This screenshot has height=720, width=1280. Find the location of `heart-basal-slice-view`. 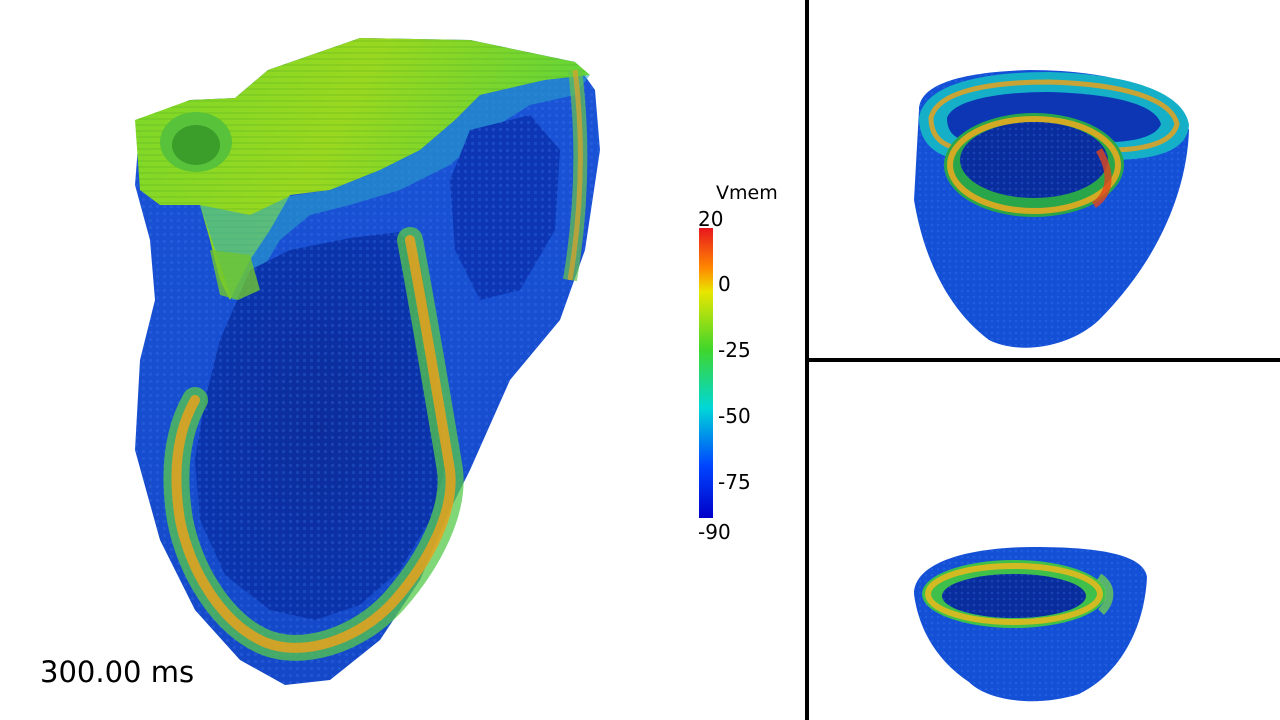

heart-basal-slice-view is located at coordinates (1051, 209).